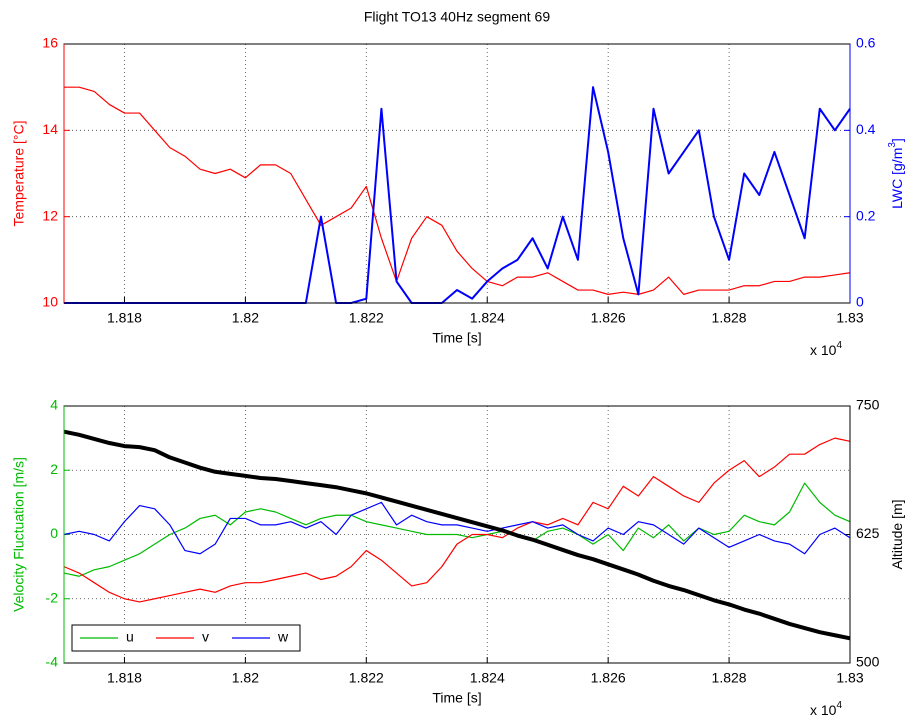 The width and height of the screenshot is (912, 717). Describe the element at coordinates (52, 662) in the screenshot. I see `y-tick-label: -4` at that location.